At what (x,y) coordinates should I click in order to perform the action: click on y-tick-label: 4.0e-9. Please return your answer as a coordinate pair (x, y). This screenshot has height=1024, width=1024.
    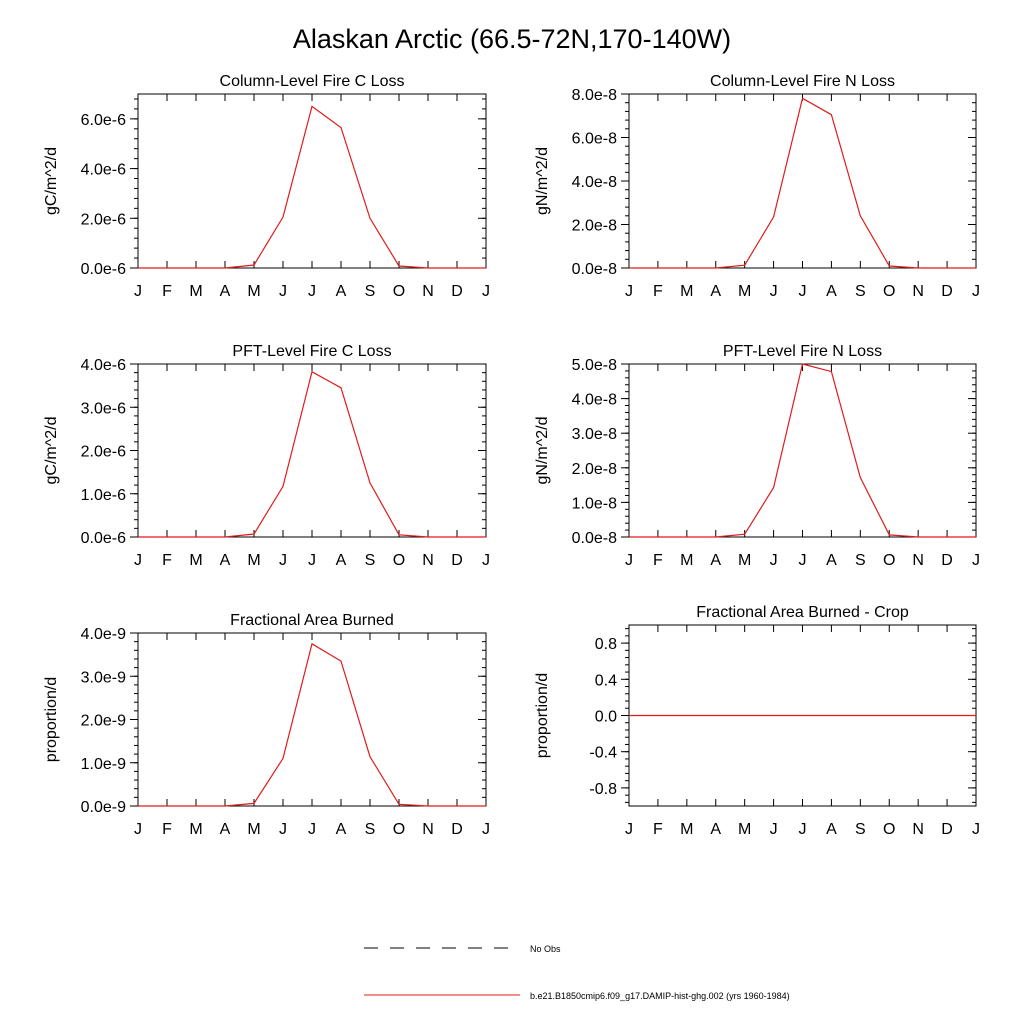
    Looking at the image, I should click on (103, 634).